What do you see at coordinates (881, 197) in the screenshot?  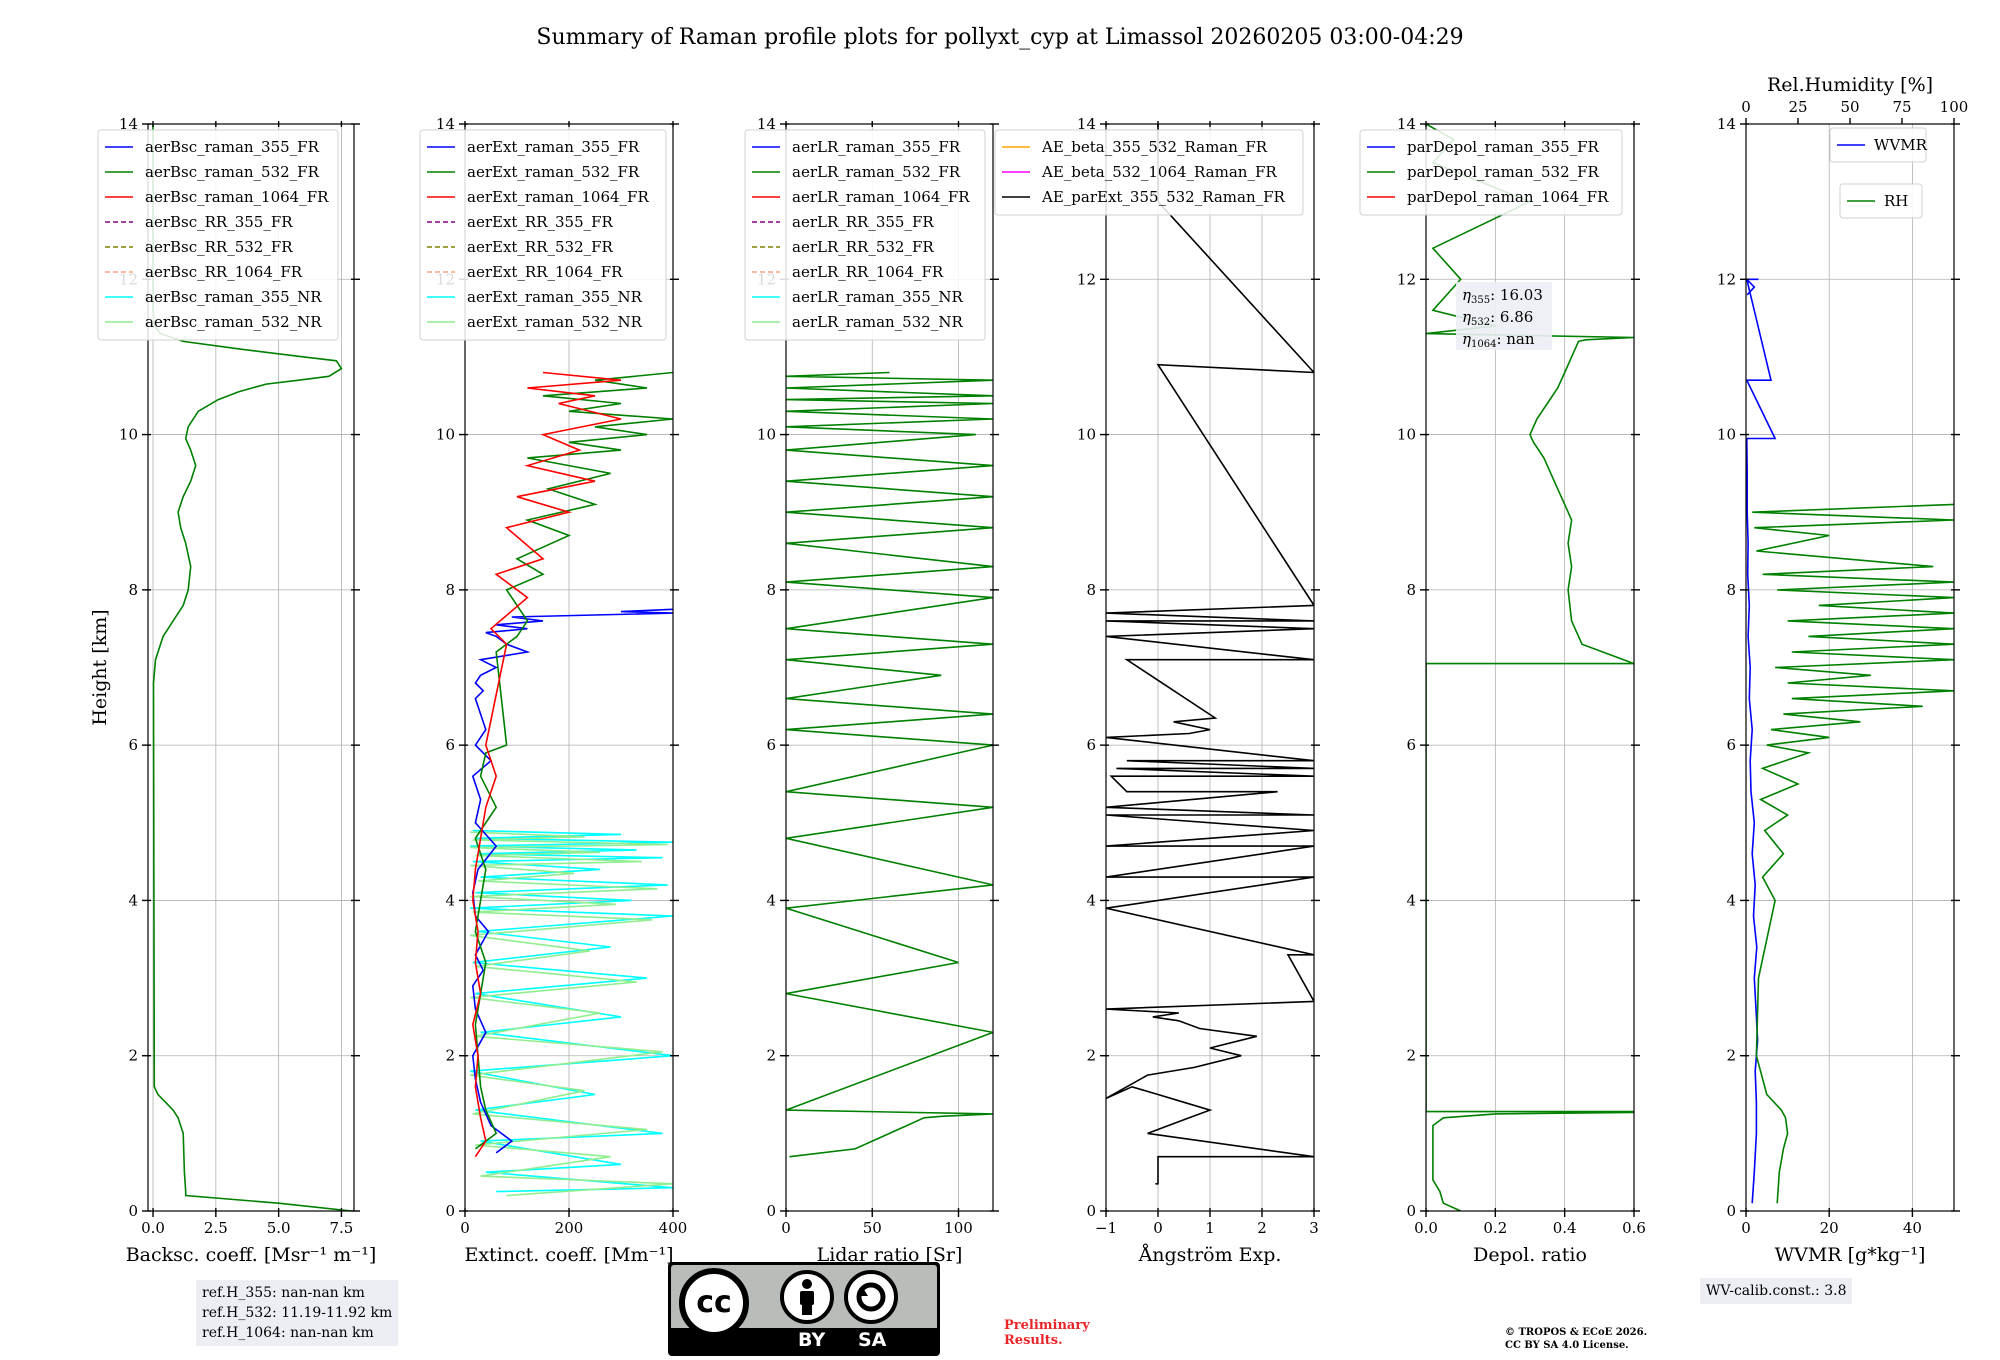 I see `legend-label: aerLR_raman_1064_FR` at bounding box center [881, 197].